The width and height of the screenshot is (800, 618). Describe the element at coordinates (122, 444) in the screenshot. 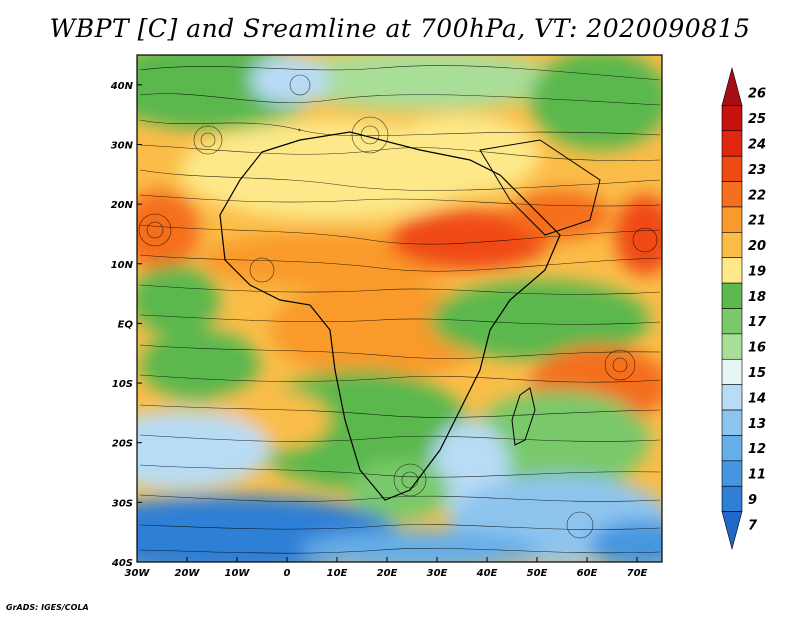

I see `y-tick-label: 20S` at that location.